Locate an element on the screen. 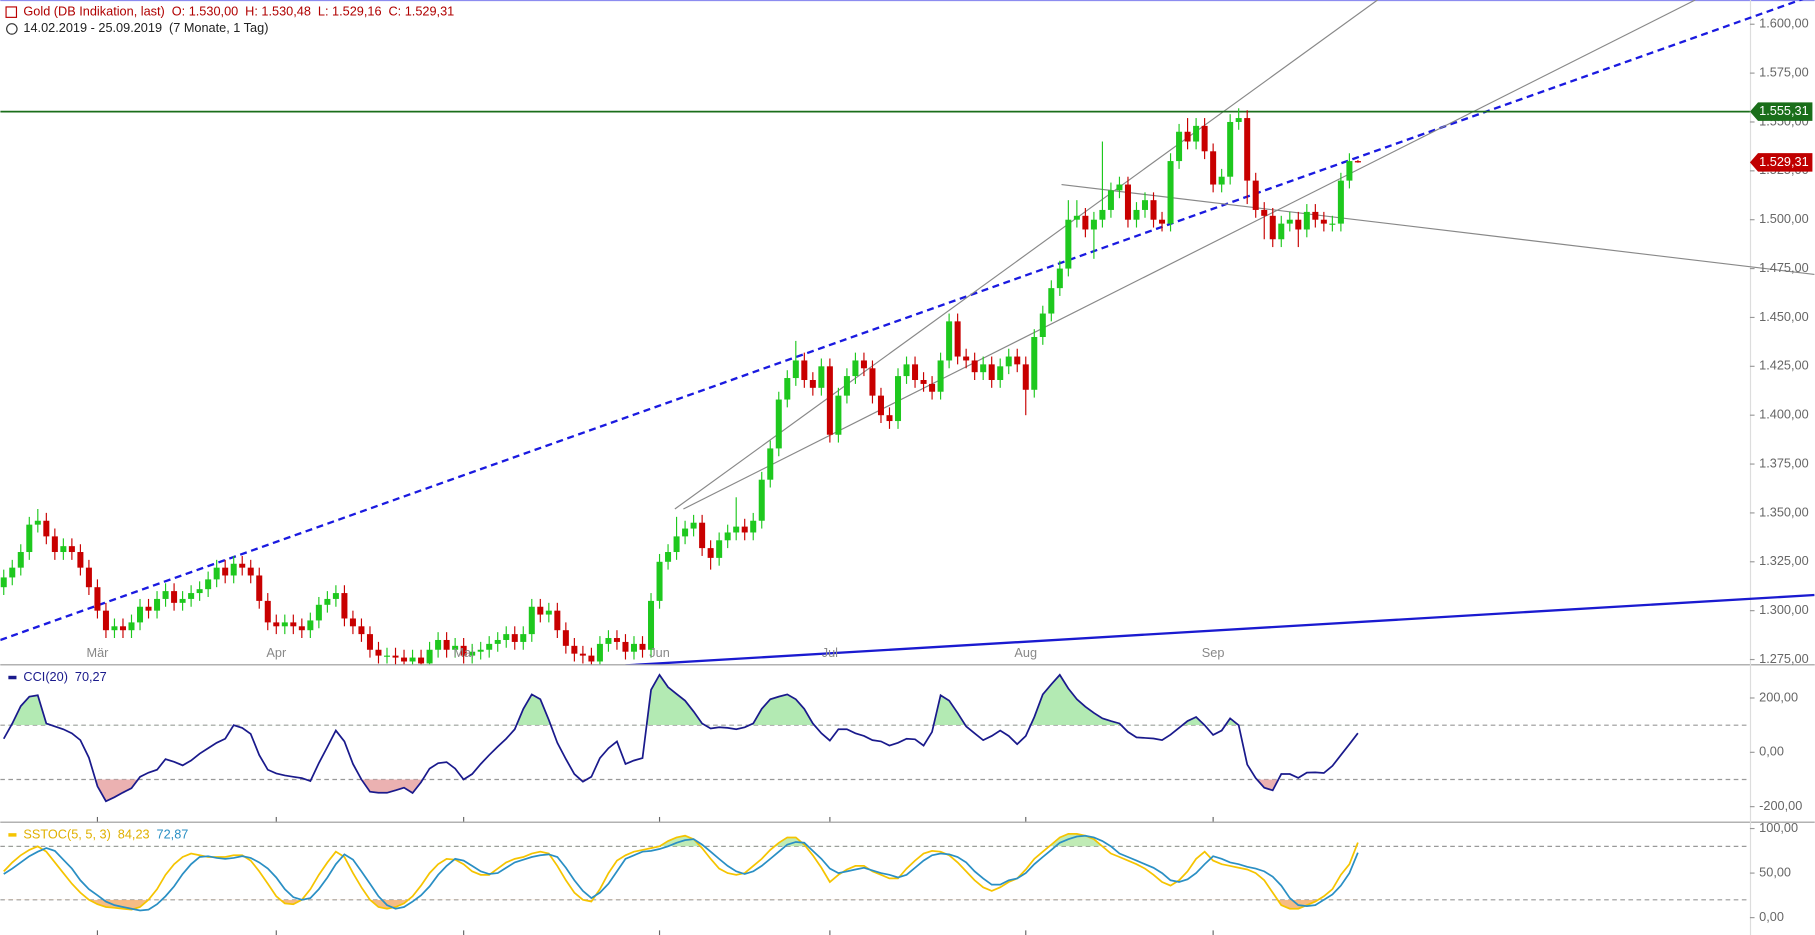 This screenshot has height=935, width=1815. y-tick-label: -200,00 is located at coordinates (1780, 805).